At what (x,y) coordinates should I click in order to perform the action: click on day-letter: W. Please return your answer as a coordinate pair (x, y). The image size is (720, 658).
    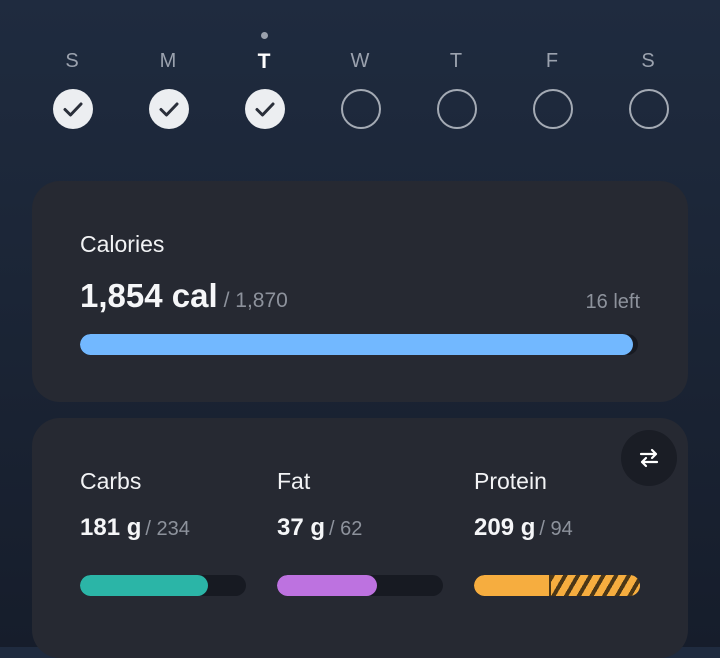
    Looking at the image, I should click on (360, 61).